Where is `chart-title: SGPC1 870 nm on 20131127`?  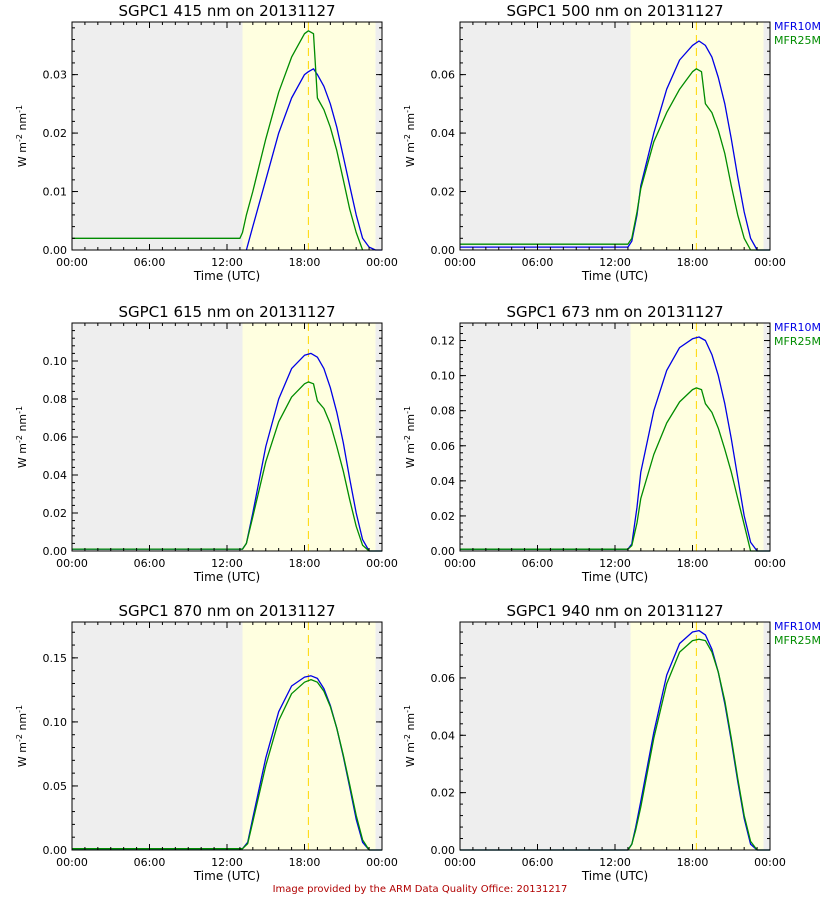 chart-title: SGPC1 870 nm on 20131127 is located at coordinates (226, 611).